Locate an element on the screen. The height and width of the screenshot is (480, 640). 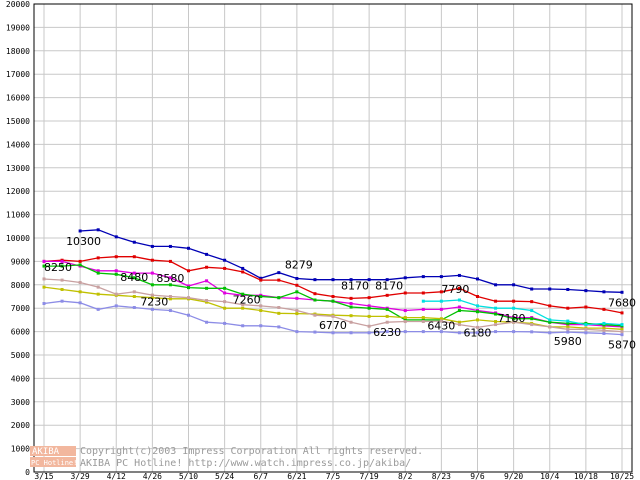
y-tick-label: 19000 is located at coordinates (18, 27).